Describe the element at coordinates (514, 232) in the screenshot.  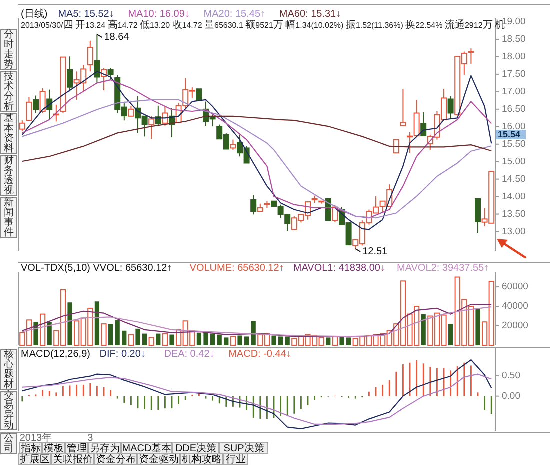
I see `y-tick-label: 13.00` at that location.